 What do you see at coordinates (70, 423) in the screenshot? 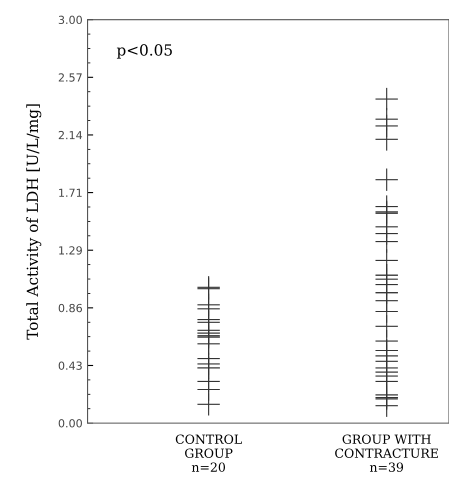
I see `y-tick-label: 0.00` at bounding box center [70, 423].